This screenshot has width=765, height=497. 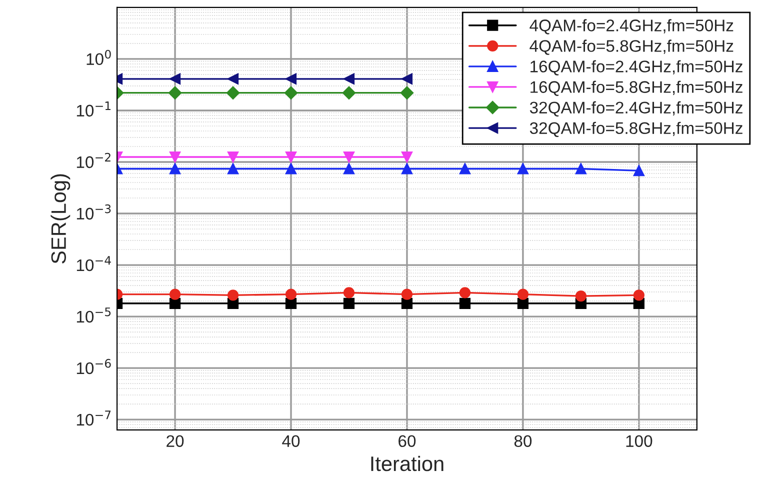 What do you see at coordinates (93, 418) in the screenshot?
I see `y-tick-label: 10$^{−7}$` at bounding box center [93, 418].